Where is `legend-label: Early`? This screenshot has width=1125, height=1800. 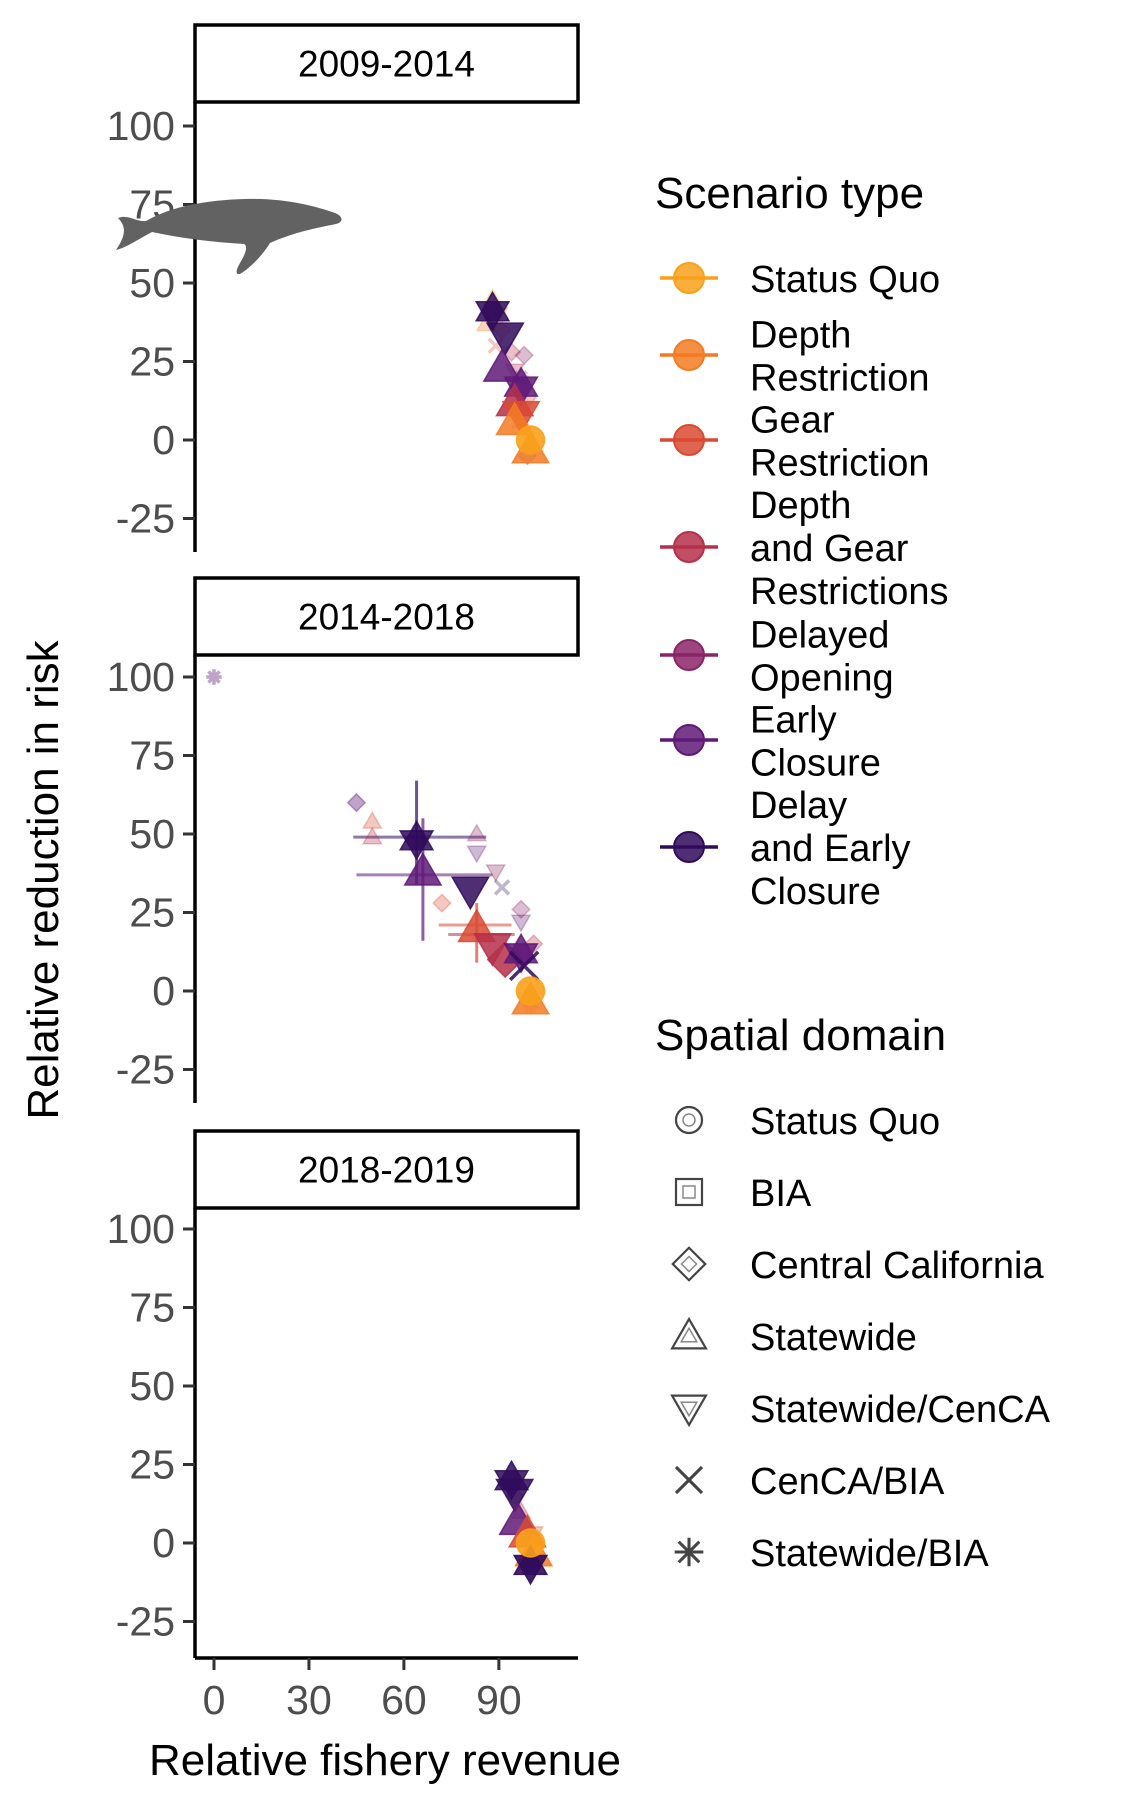
legend-label: Early is located at coordinates (793, 721).